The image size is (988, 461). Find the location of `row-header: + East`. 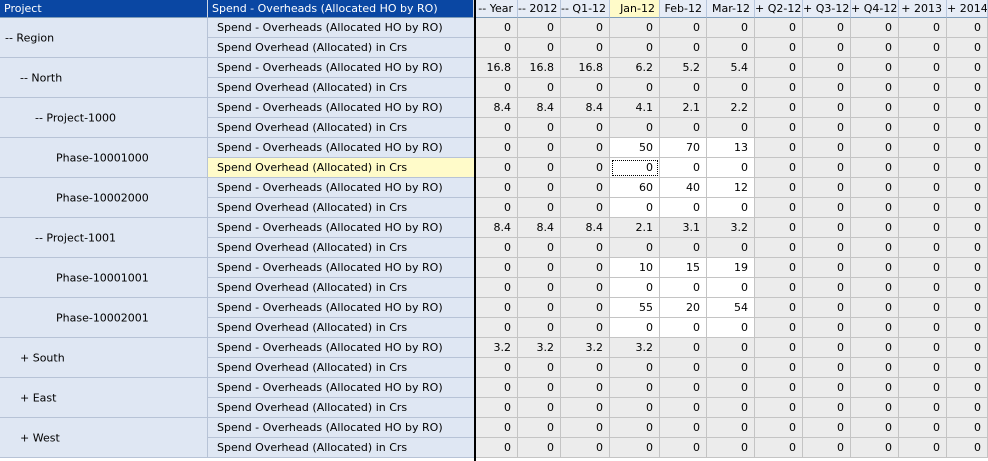

row-header: + East is located at coordinates (104, 398).